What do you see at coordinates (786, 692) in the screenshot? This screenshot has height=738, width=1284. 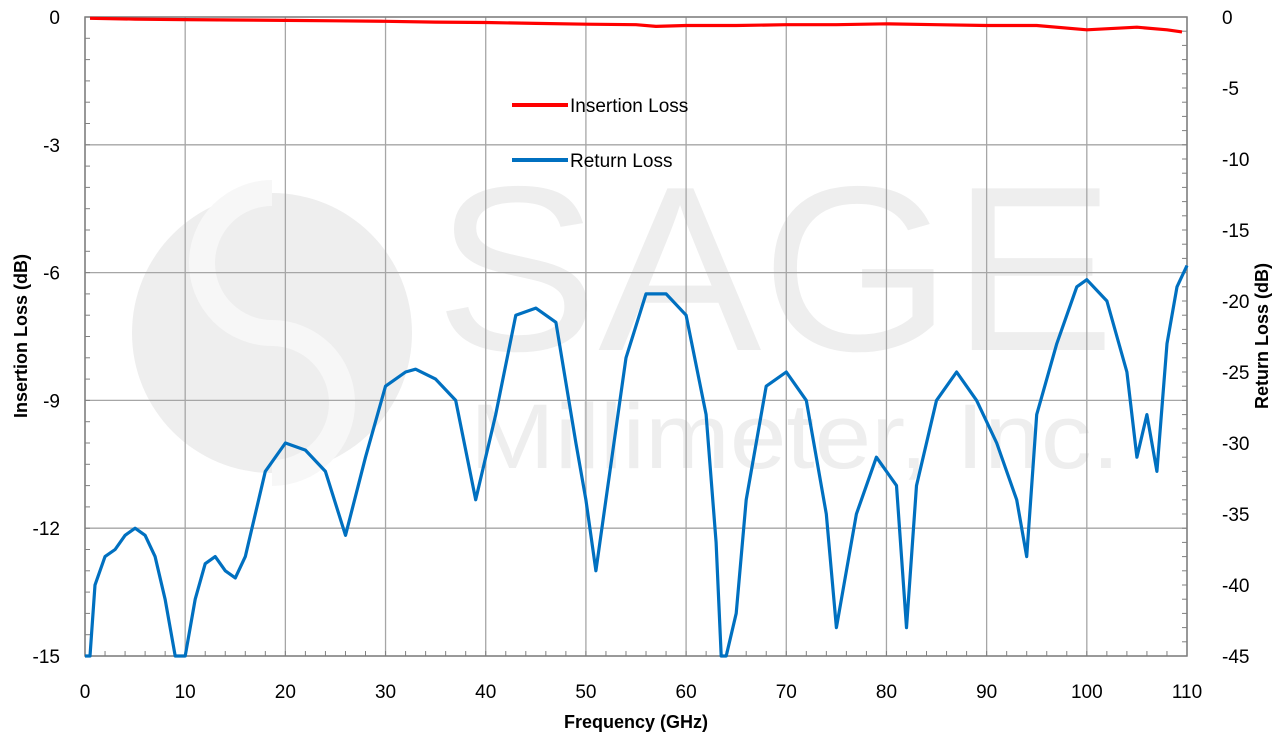 I see `x-tick-label: 70` at bounding box center [786, 692].